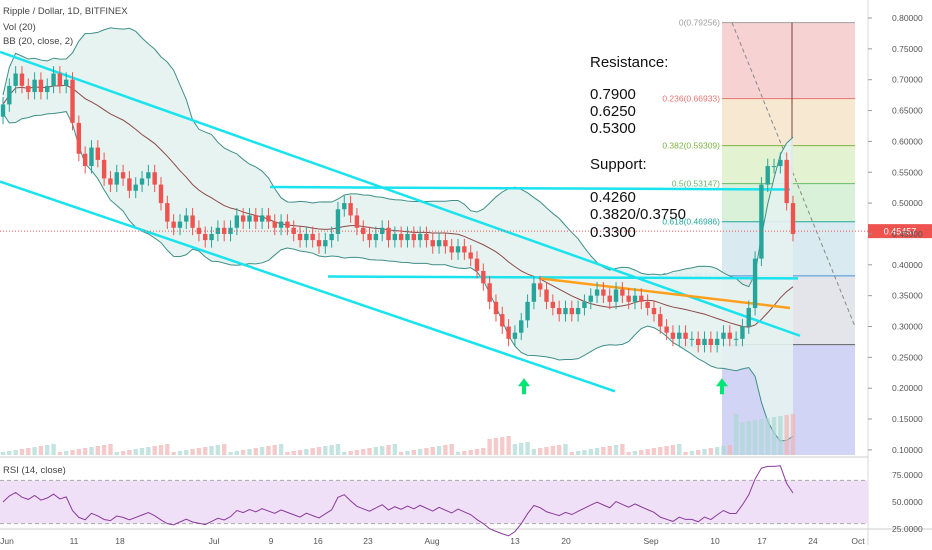 This screenshot has height=550, width=932. Describe the element at coordinates (34, 470) in the screenshot. I see `rsi-legend: RSI (14, close)` at that location.